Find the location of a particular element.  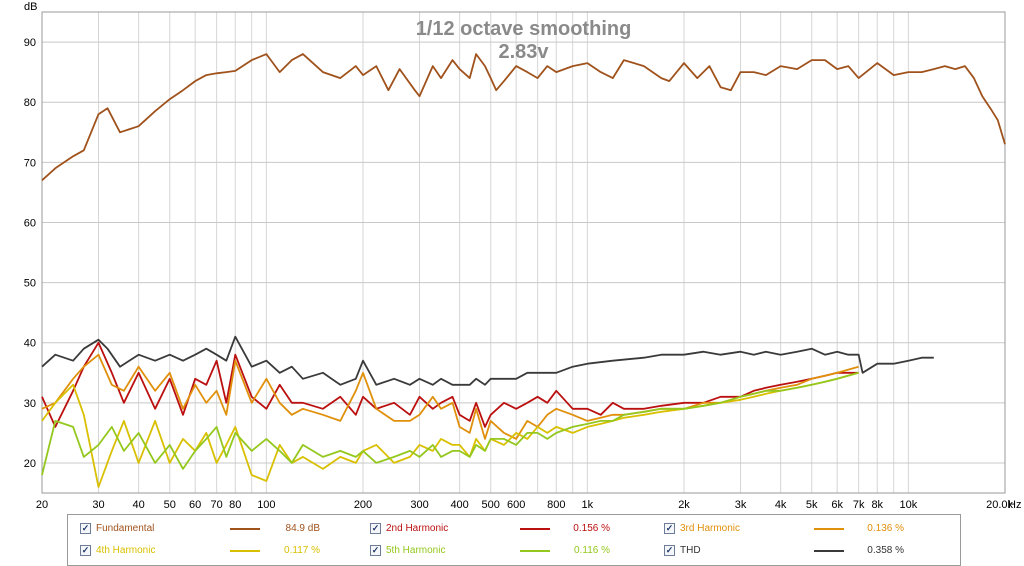

legend-item-4th-harmonic: ✓ 4th Harmonic 0.117 % is located at coordinates (200, 551).